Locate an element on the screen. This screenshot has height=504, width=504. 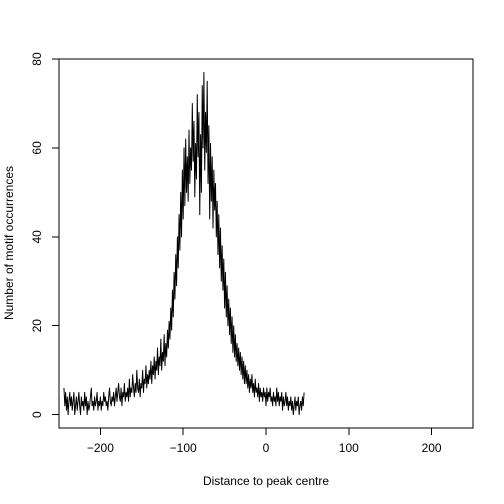
y-axis: 0 20 40 60 80 is located at coordinates (44, 235).